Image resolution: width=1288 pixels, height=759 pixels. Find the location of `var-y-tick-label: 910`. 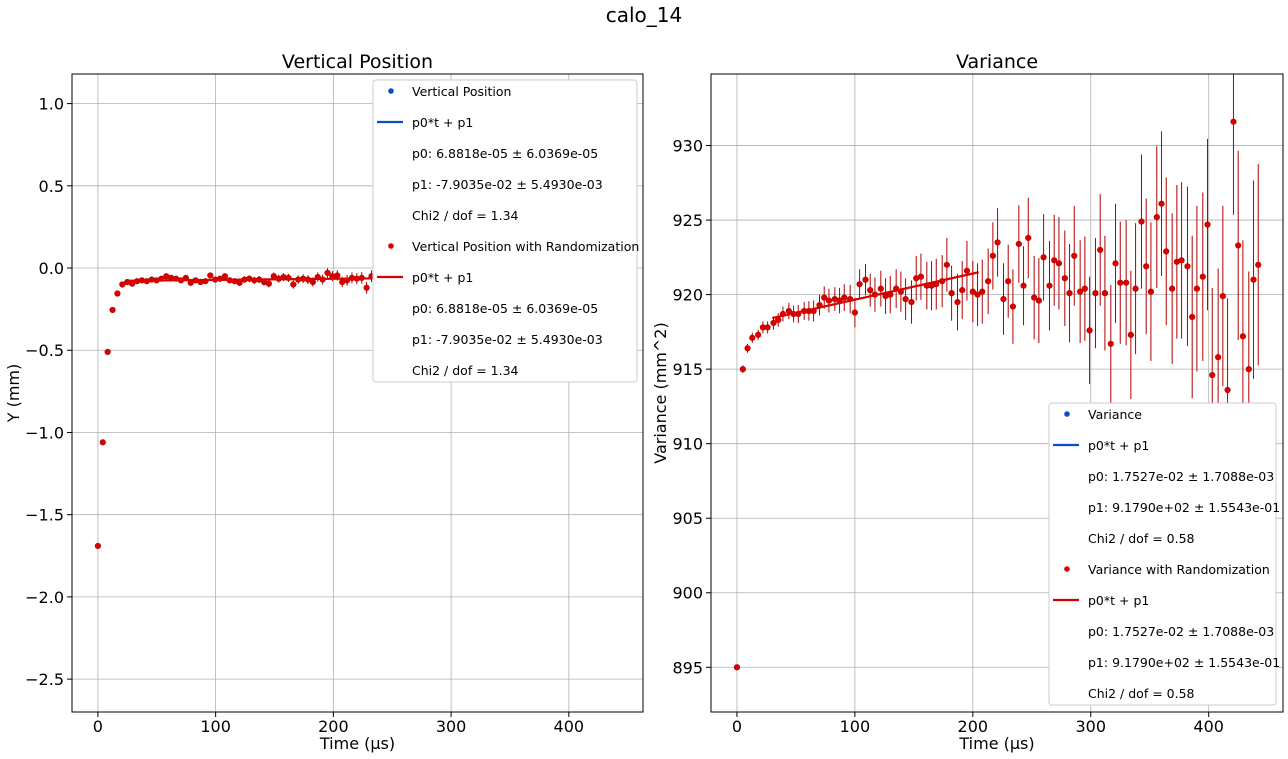

var-y-tick-label: 910 is located at coordinates (687, 444).